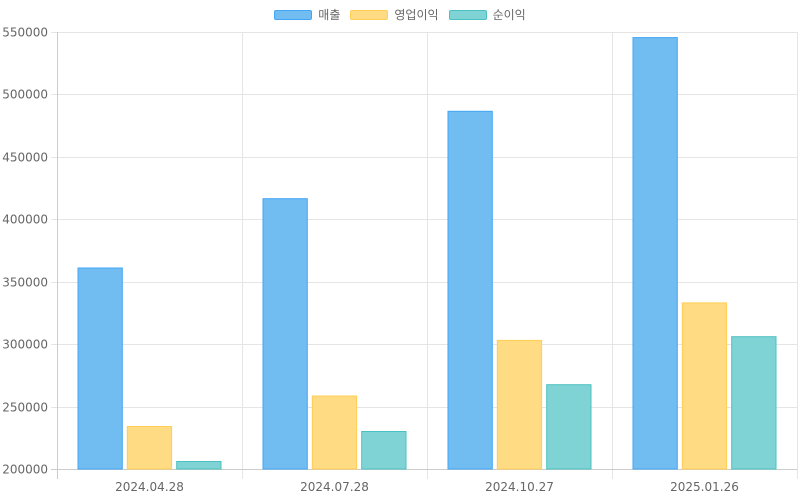 This screenshot has height=500, width=800. Describe the element at coordinates (416, 15) in the screenshot. I see `legend-label-operating-profit: 영업이익` at that location.